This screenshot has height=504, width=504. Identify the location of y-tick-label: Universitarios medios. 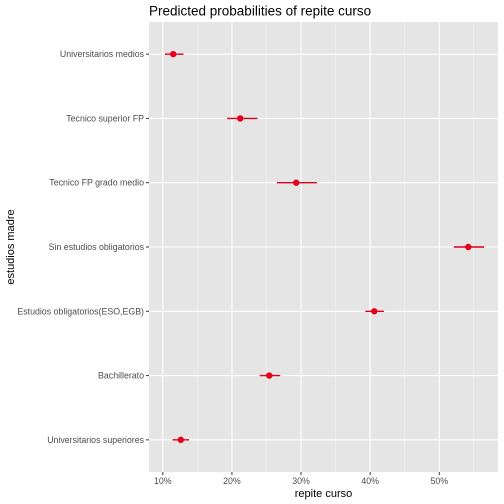
(102, 54).